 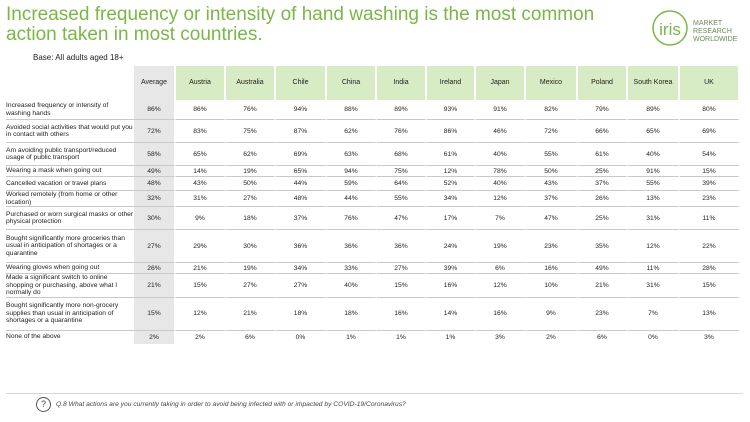 What do you see at coordinates (301, 199) in the screenshot?
I see `value-cell: 48%` at bounding box center [301, 199].